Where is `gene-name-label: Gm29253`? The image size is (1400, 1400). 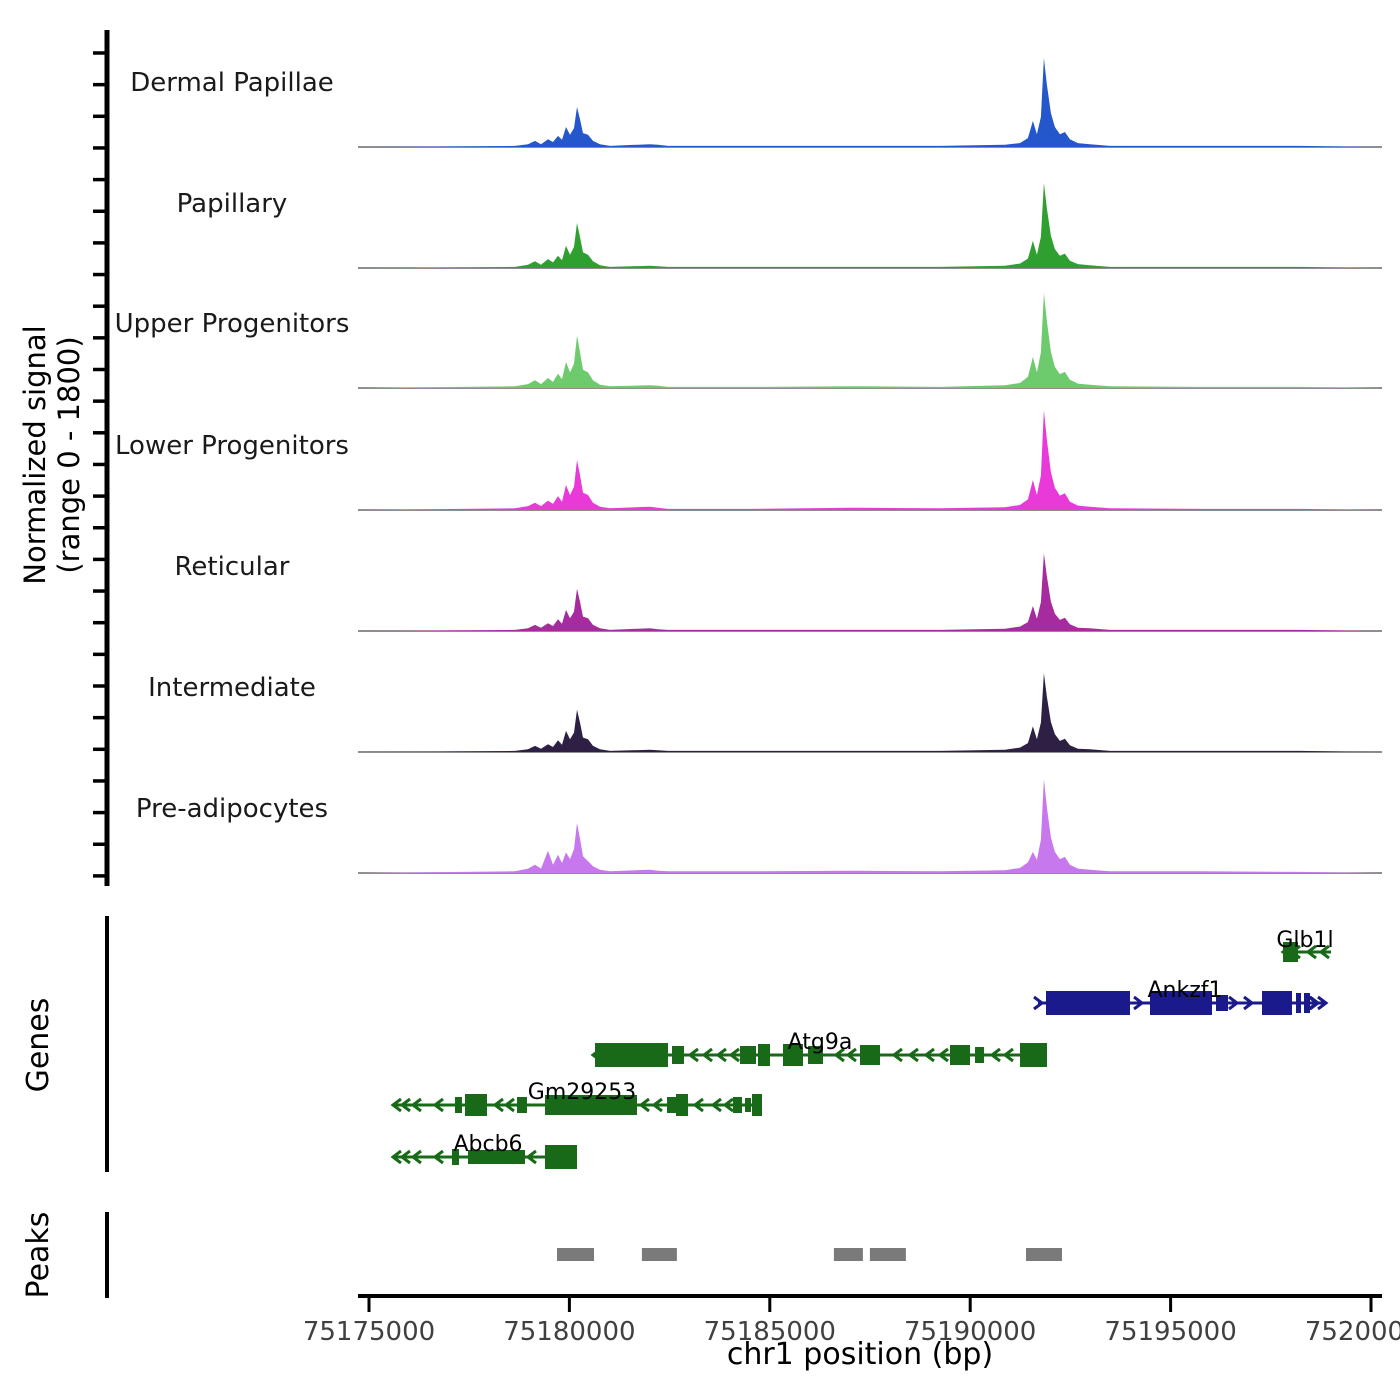
gene-name-label: Gm29253 is located at coordinates (582, 1092).